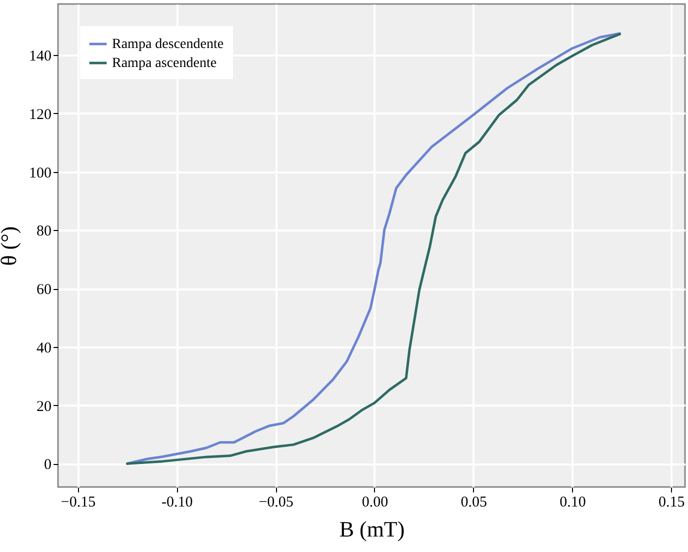  I want to click on x-tick-label: −0.05, so click(276, 502).